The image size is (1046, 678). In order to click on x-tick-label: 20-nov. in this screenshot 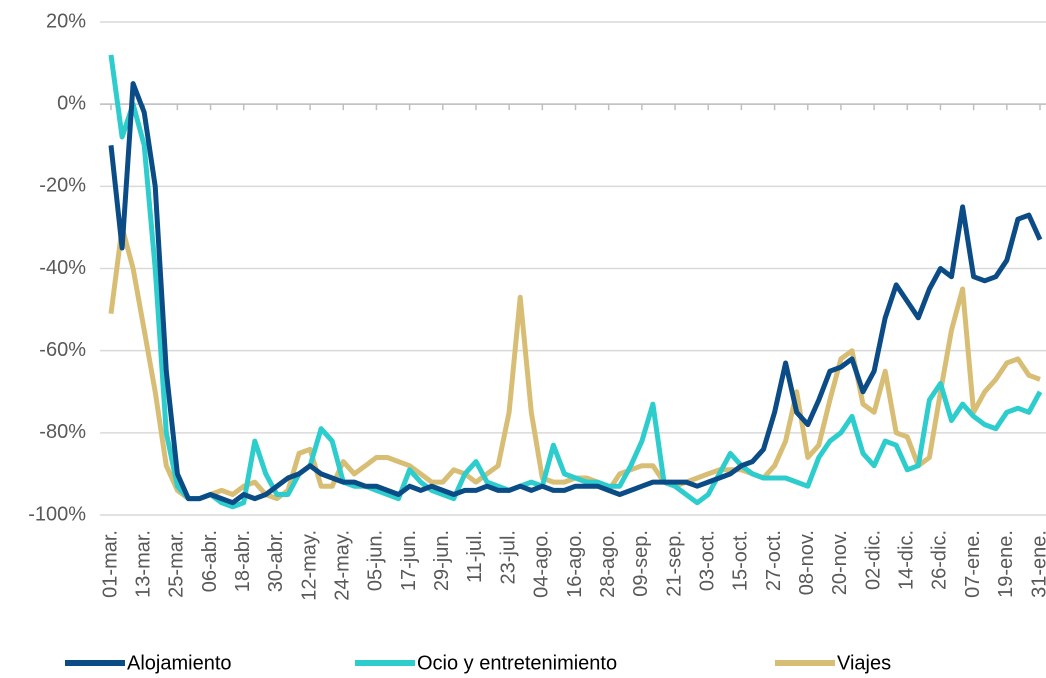, I will do `click(840, 562)`.